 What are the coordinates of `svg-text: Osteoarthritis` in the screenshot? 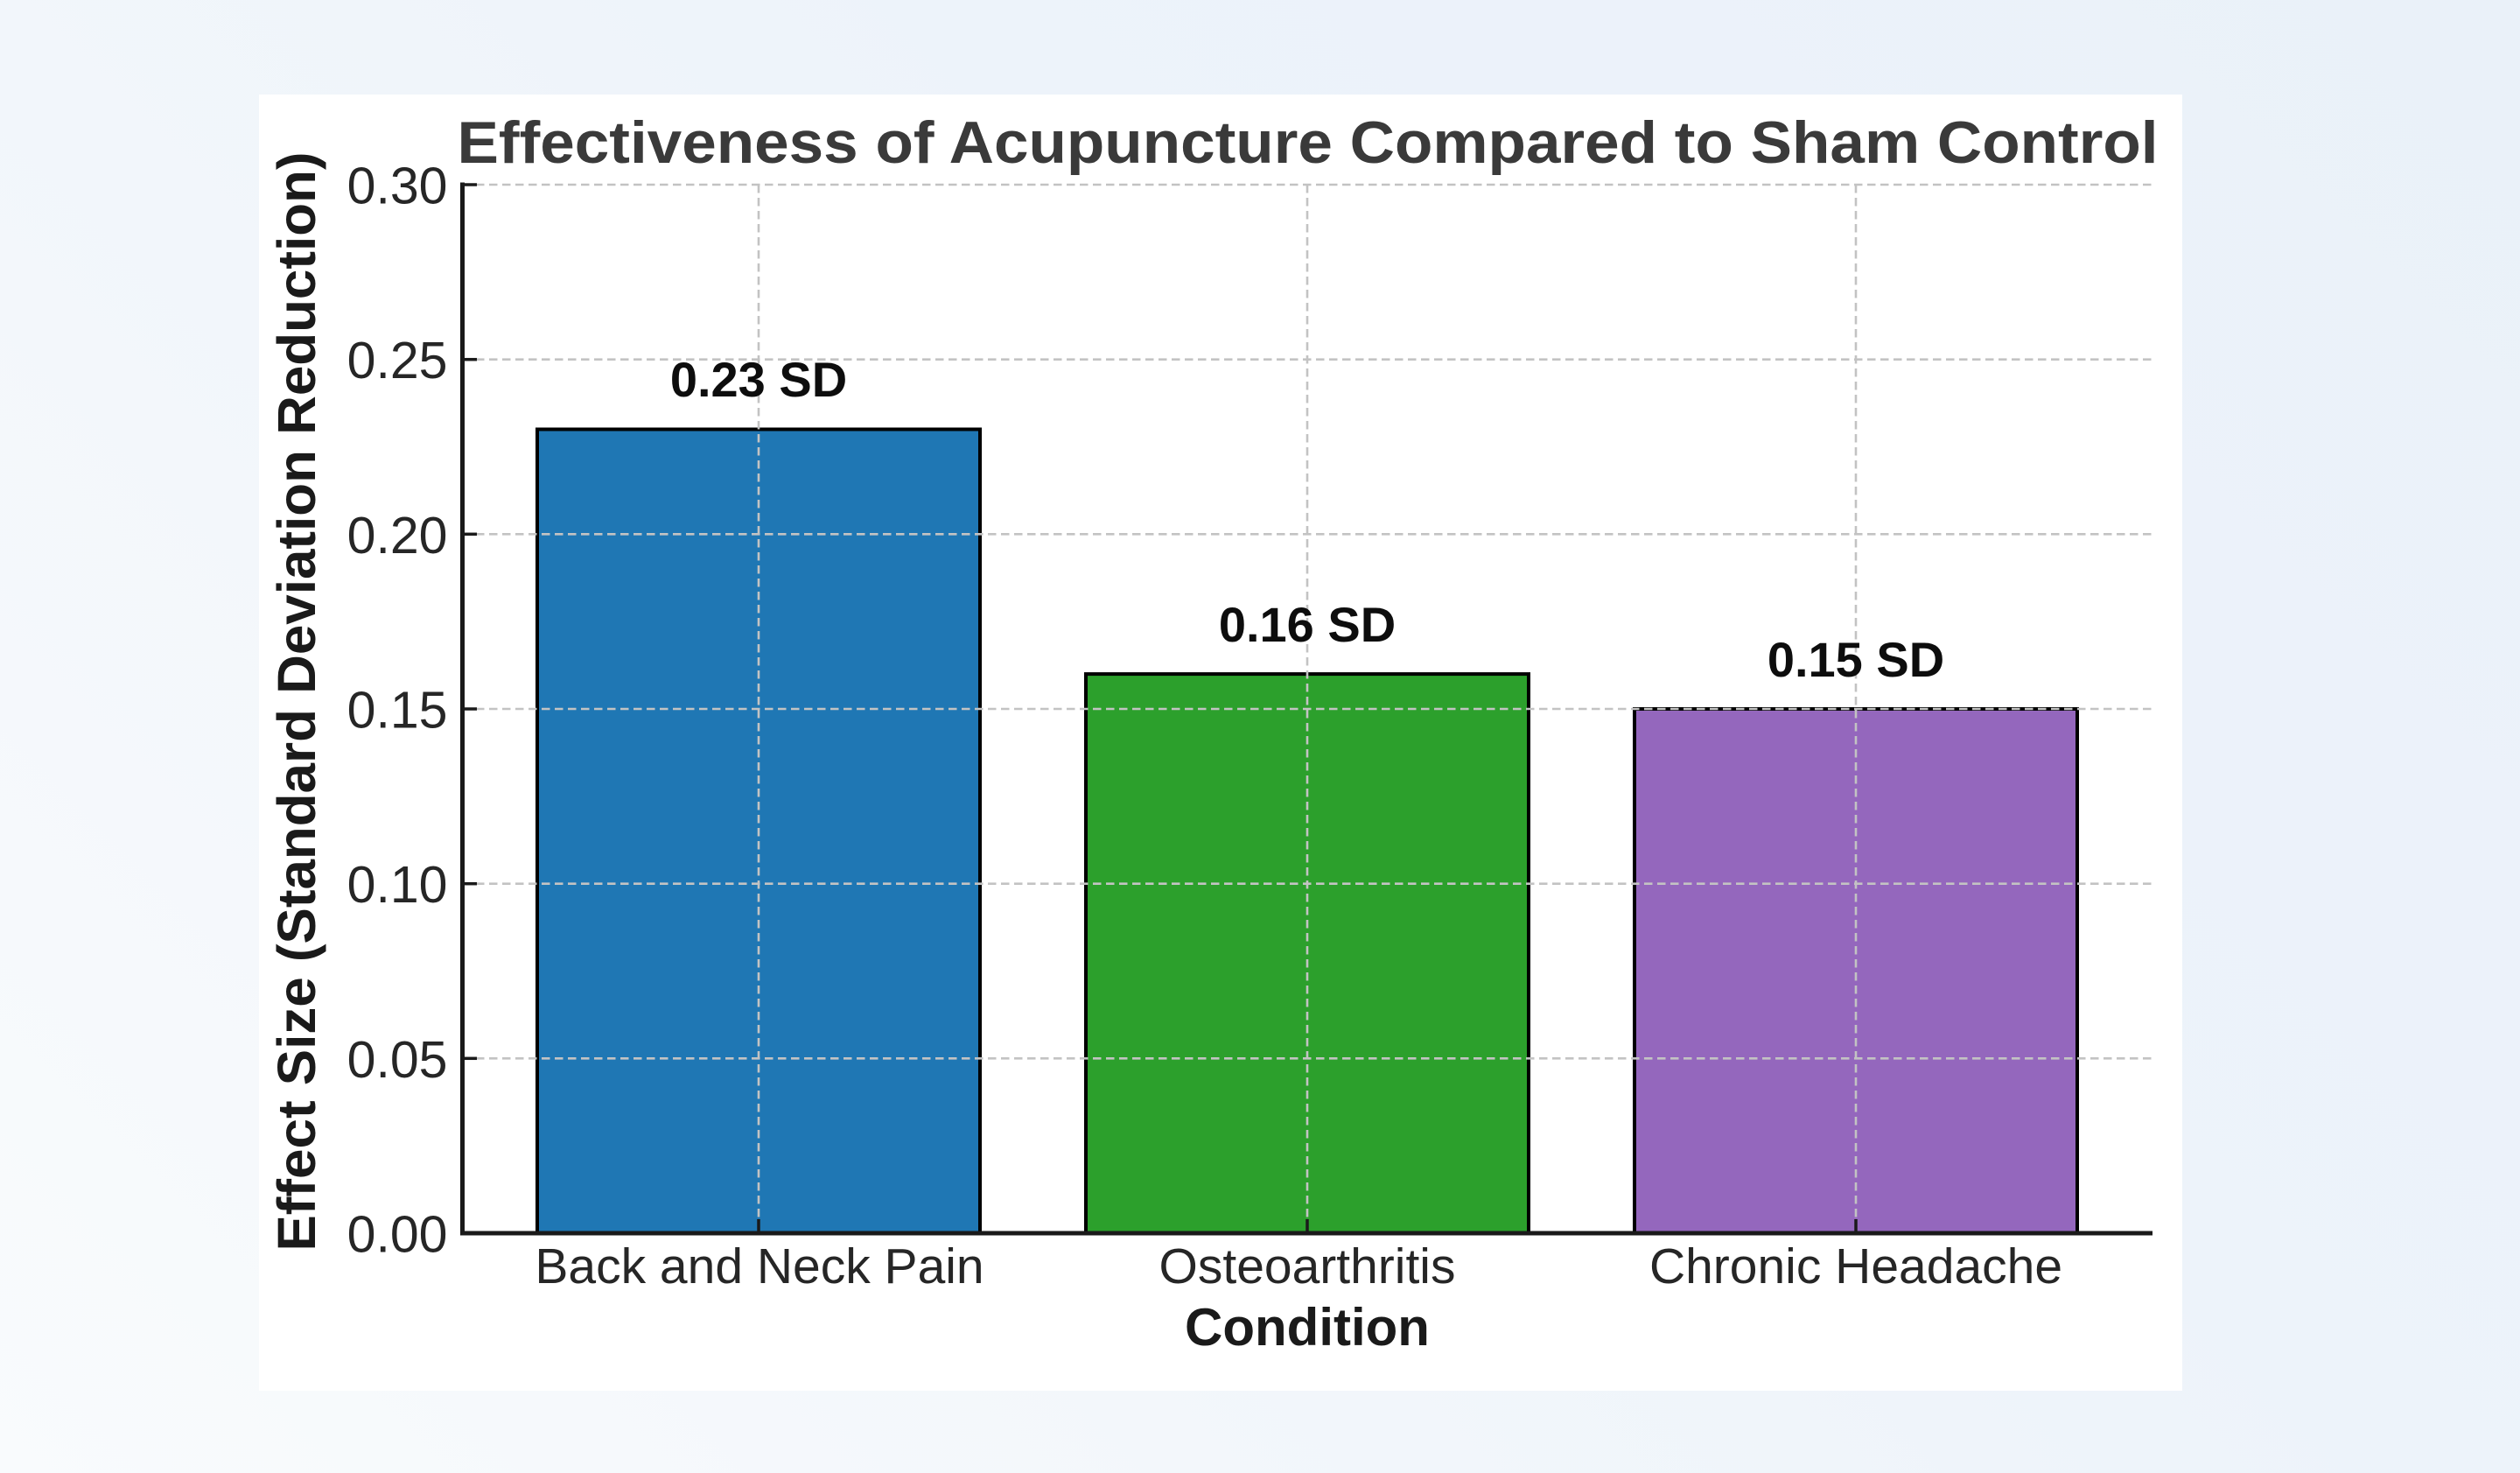 It's located at (1307, 1266).